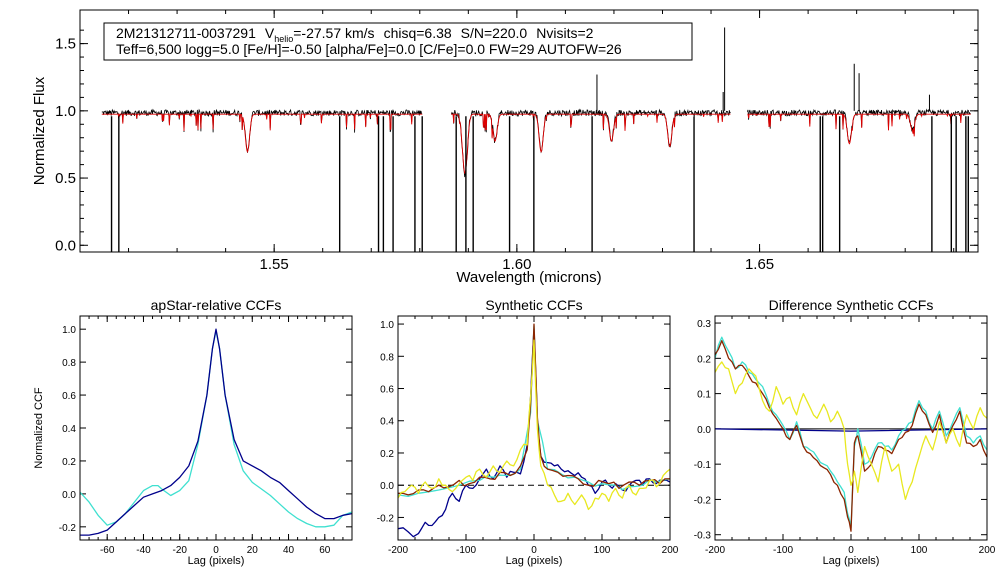  Describe the element at coordinates (65, 44) in the screenshot. I see `y-tick-label: 1.5` at that location.